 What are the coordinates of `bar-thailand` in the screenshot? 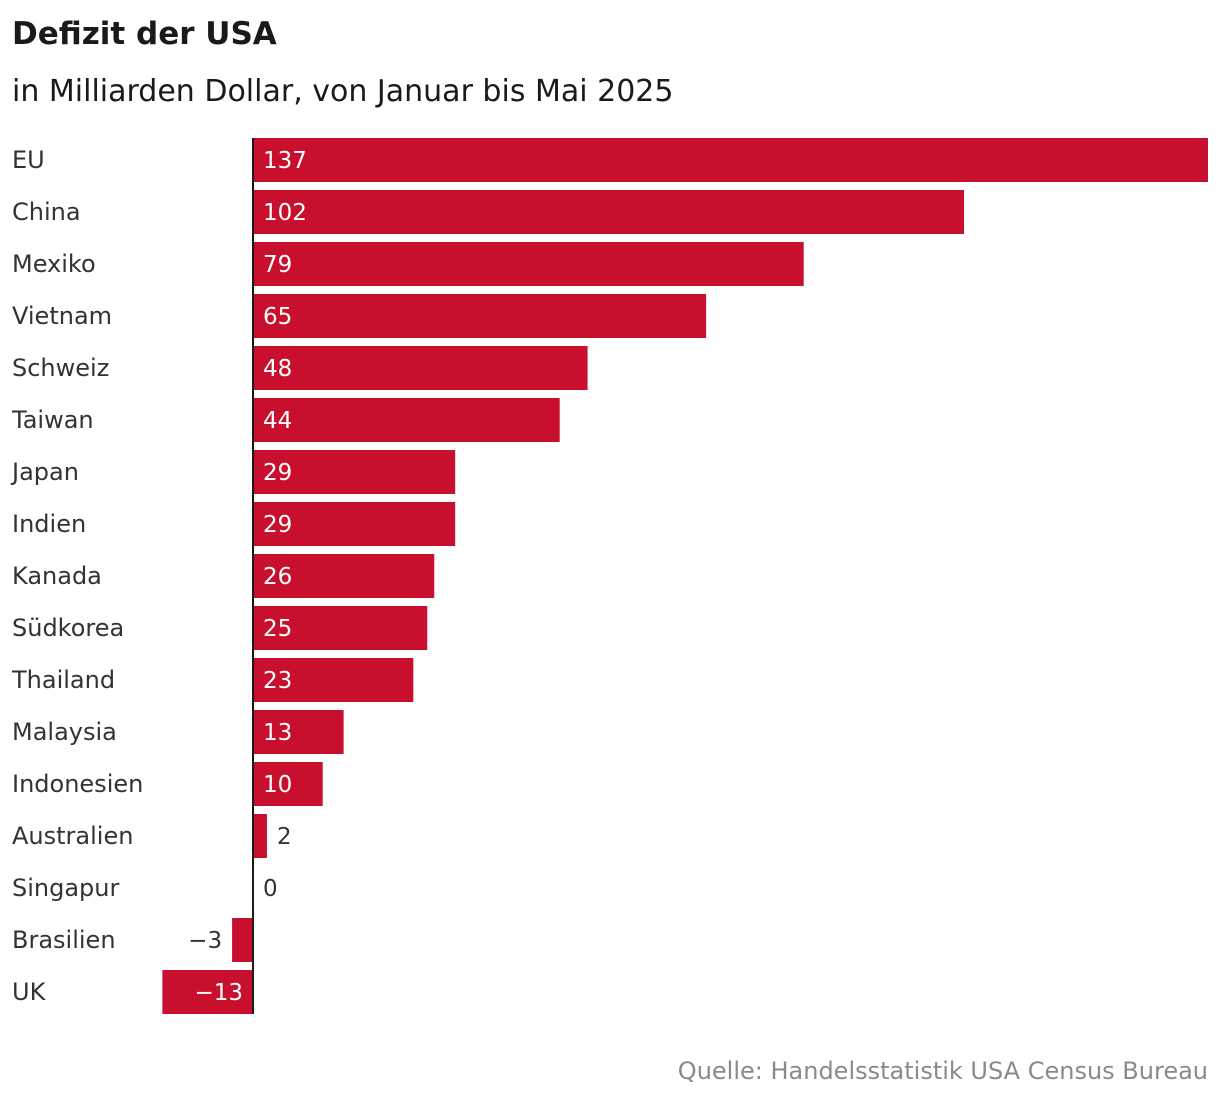 It's located at (333, 680).